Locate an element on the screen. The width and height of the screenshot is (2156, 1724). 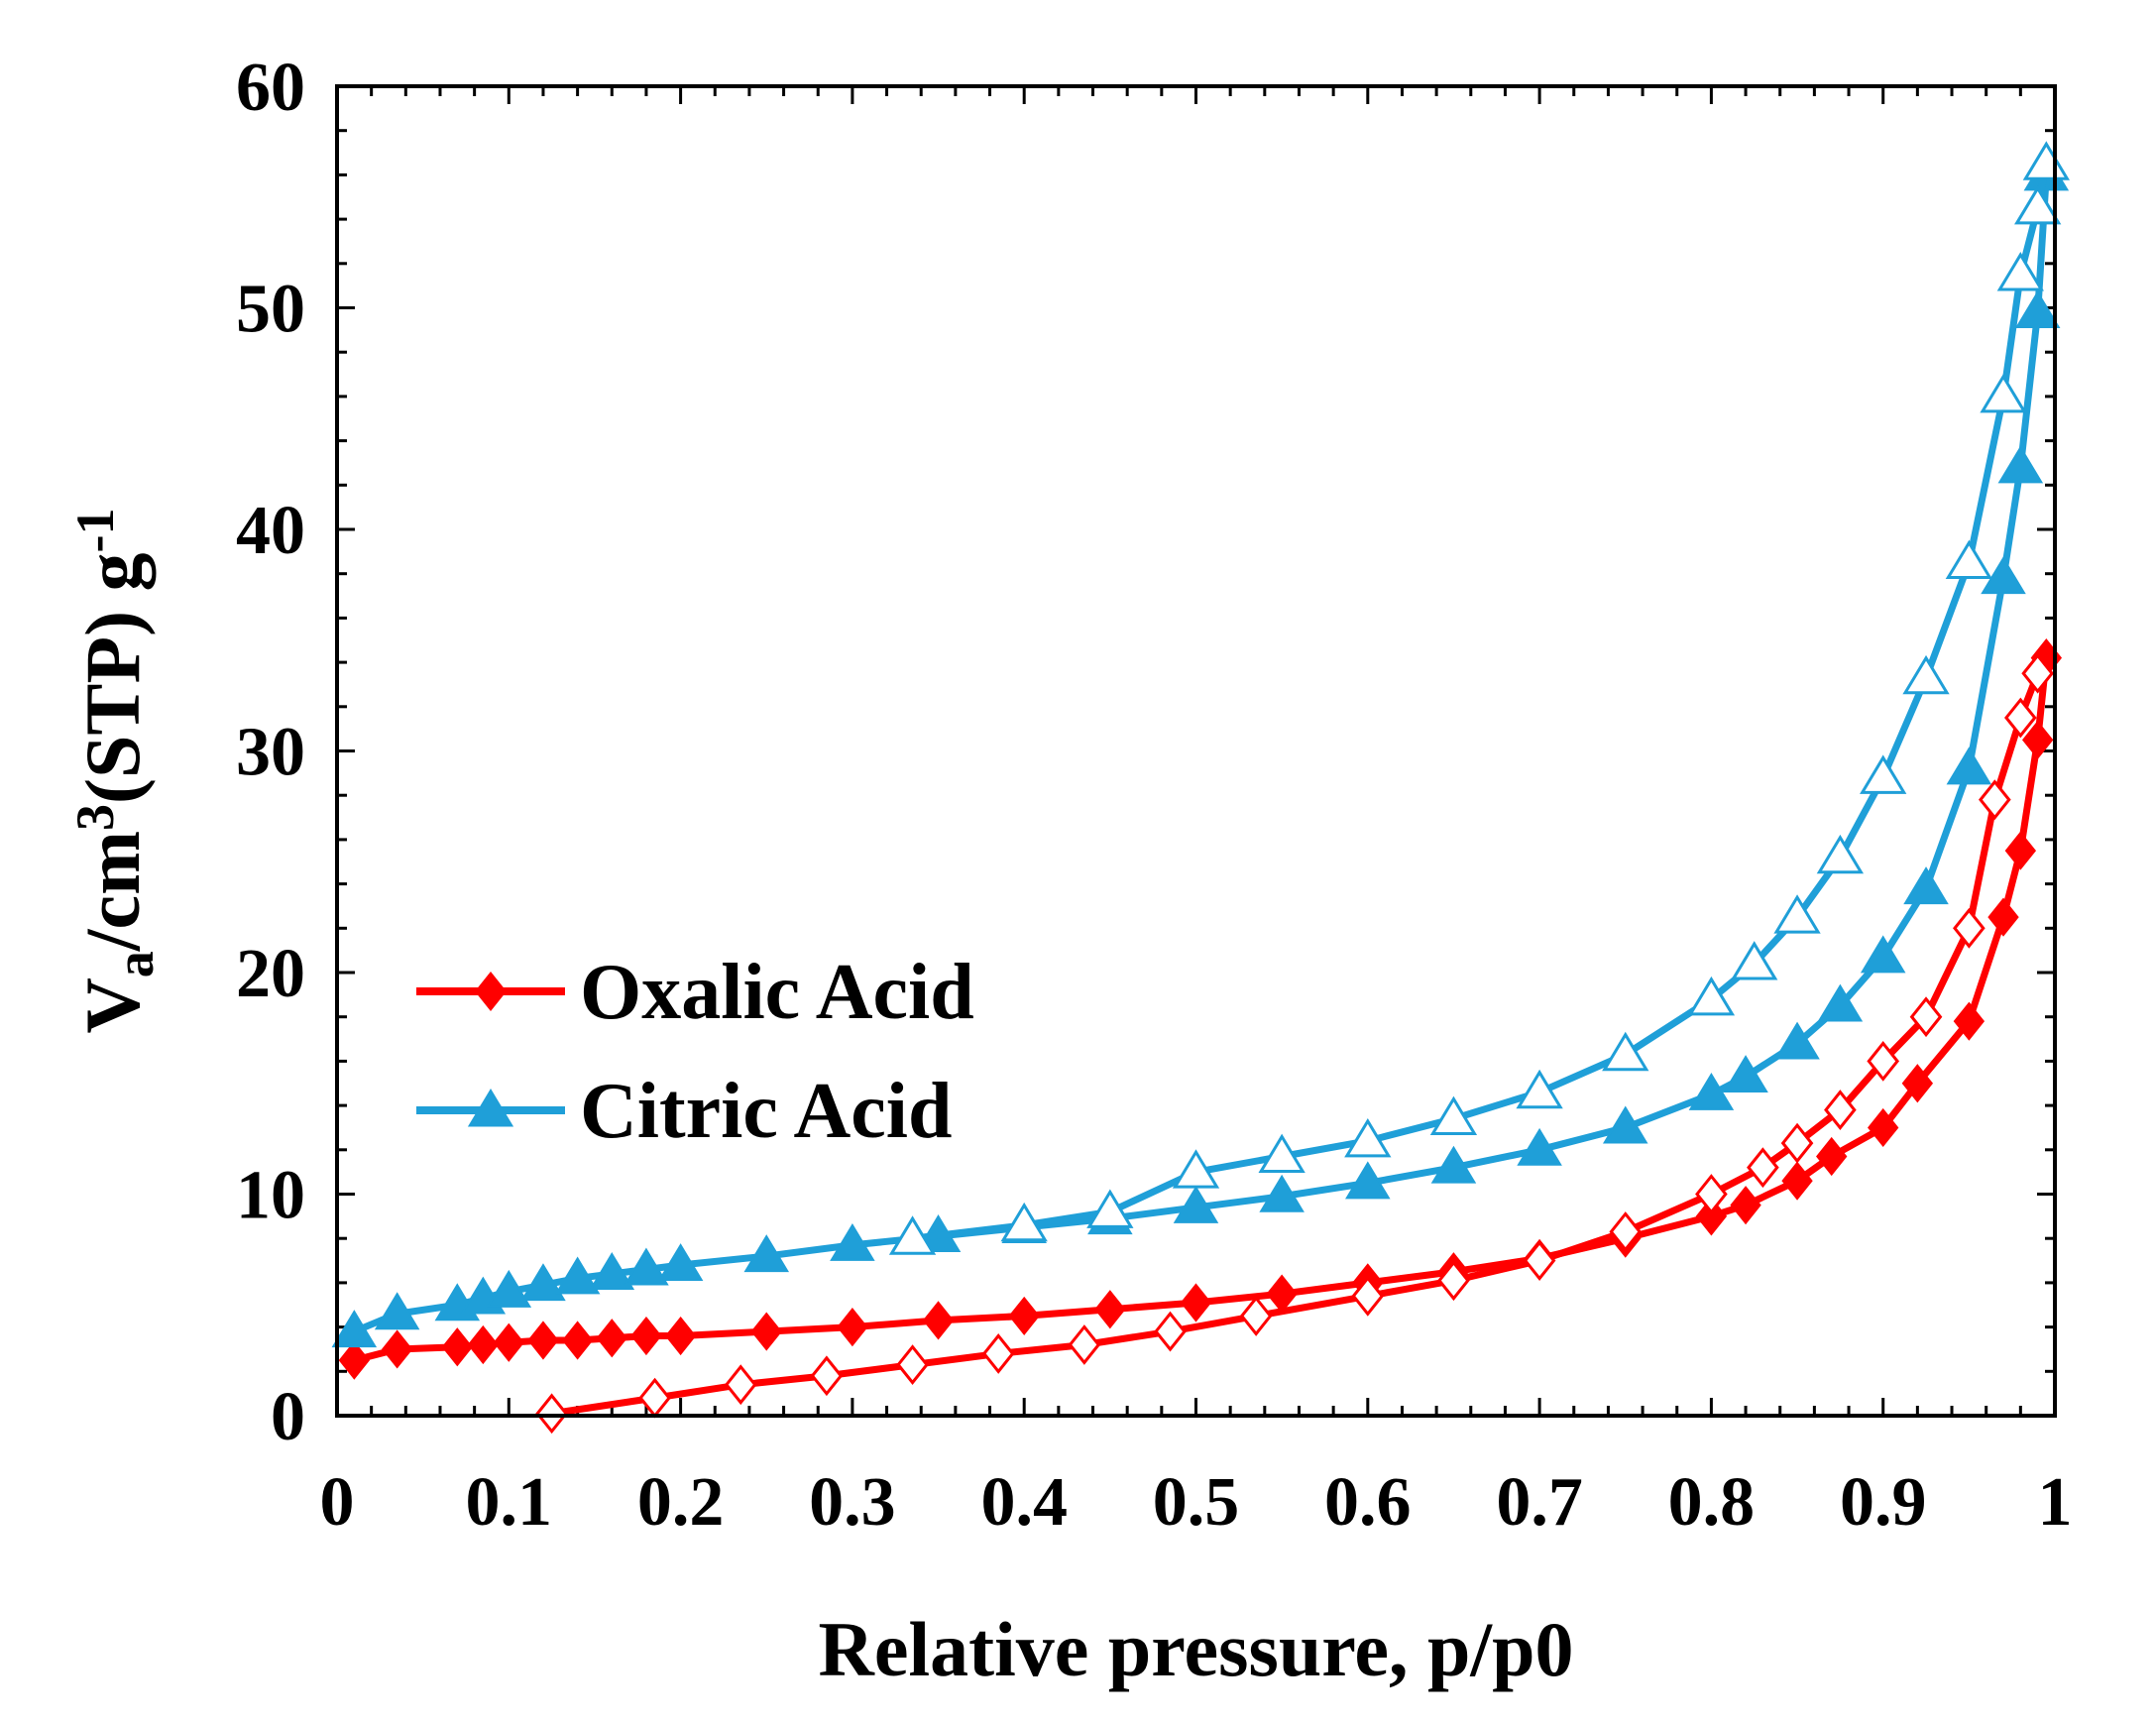
legend-marker-citric-acid is located at coordinates (491, 1108).